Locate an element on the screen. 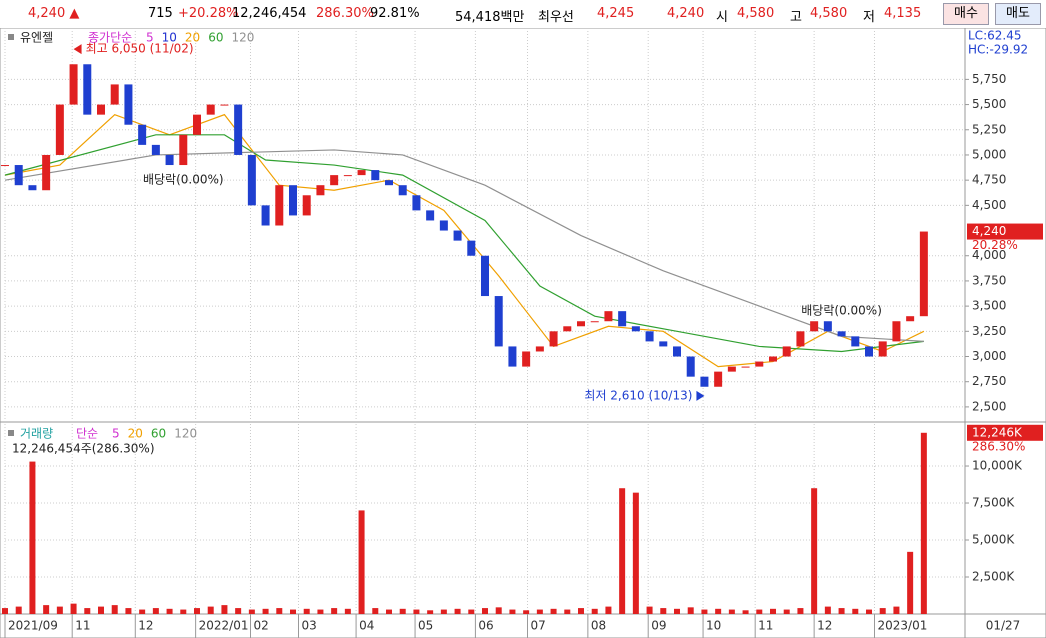  x-tick-label: 2021/09 is located at coordinates (33, 626).